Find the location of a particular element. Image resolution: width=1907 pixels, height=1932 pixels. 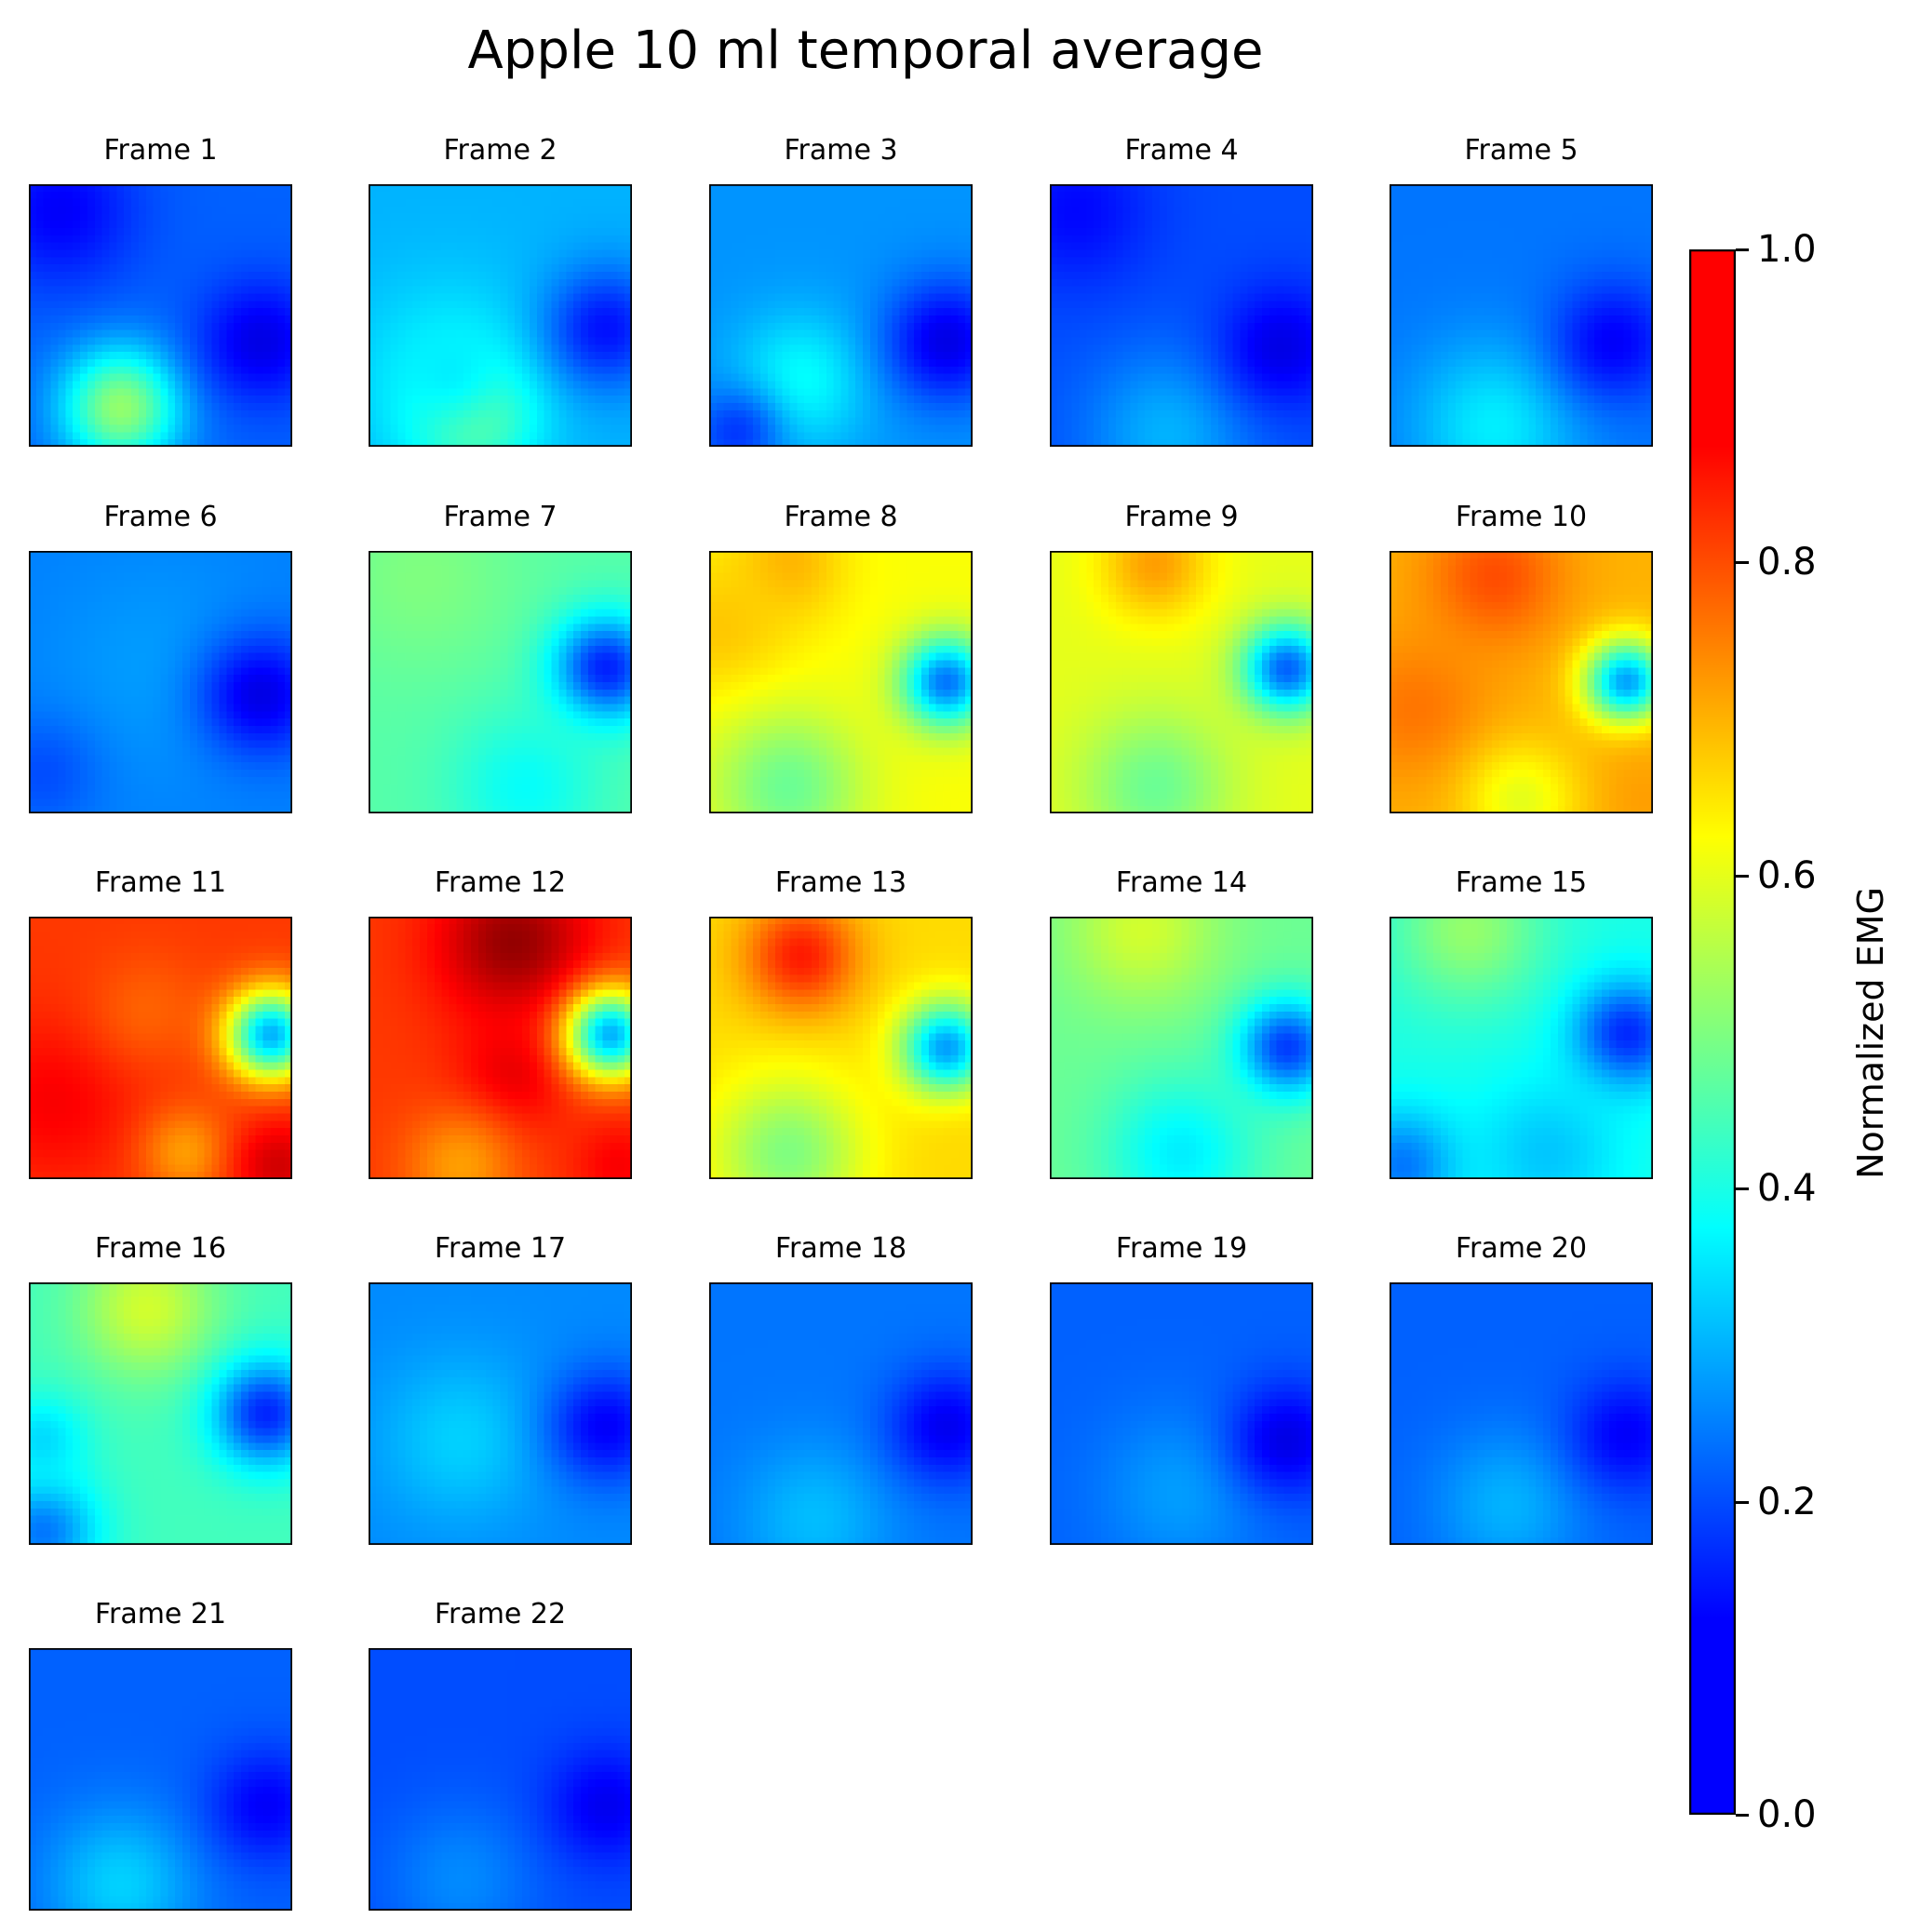

panel-title: Frame 18 is located at coordinates (841, 1248).